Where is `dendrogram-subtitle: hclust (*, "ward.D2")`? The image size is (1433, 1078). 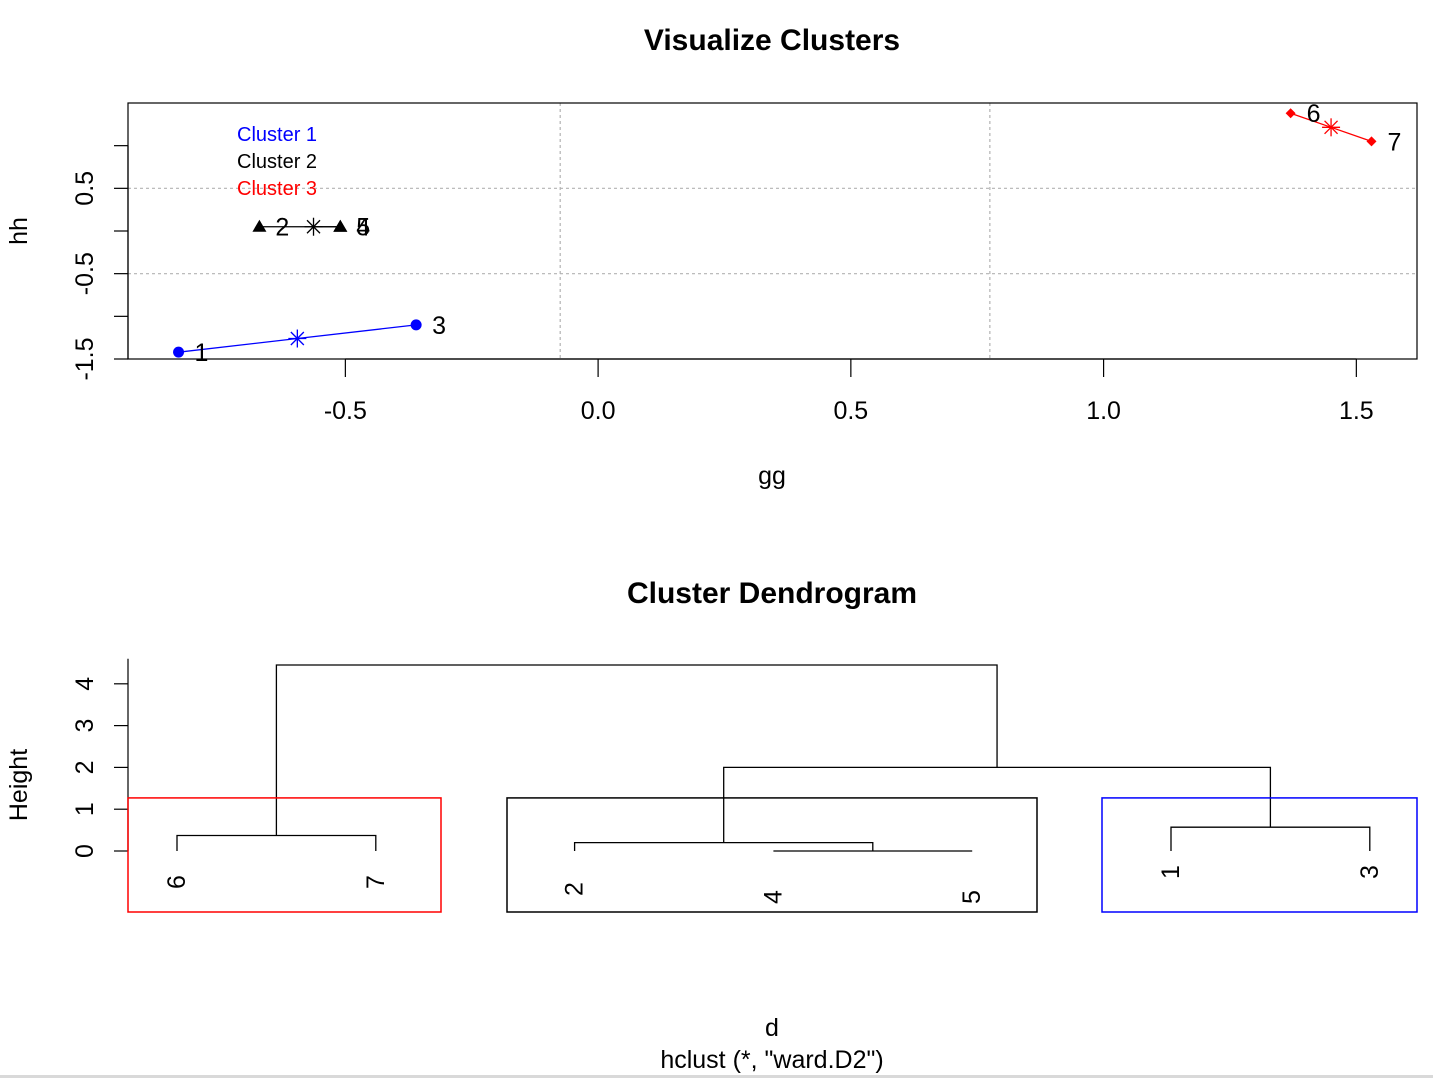
dendrogram-subtitle: hclust (*, "ward.D2") is located at coordinates (771, 1060).